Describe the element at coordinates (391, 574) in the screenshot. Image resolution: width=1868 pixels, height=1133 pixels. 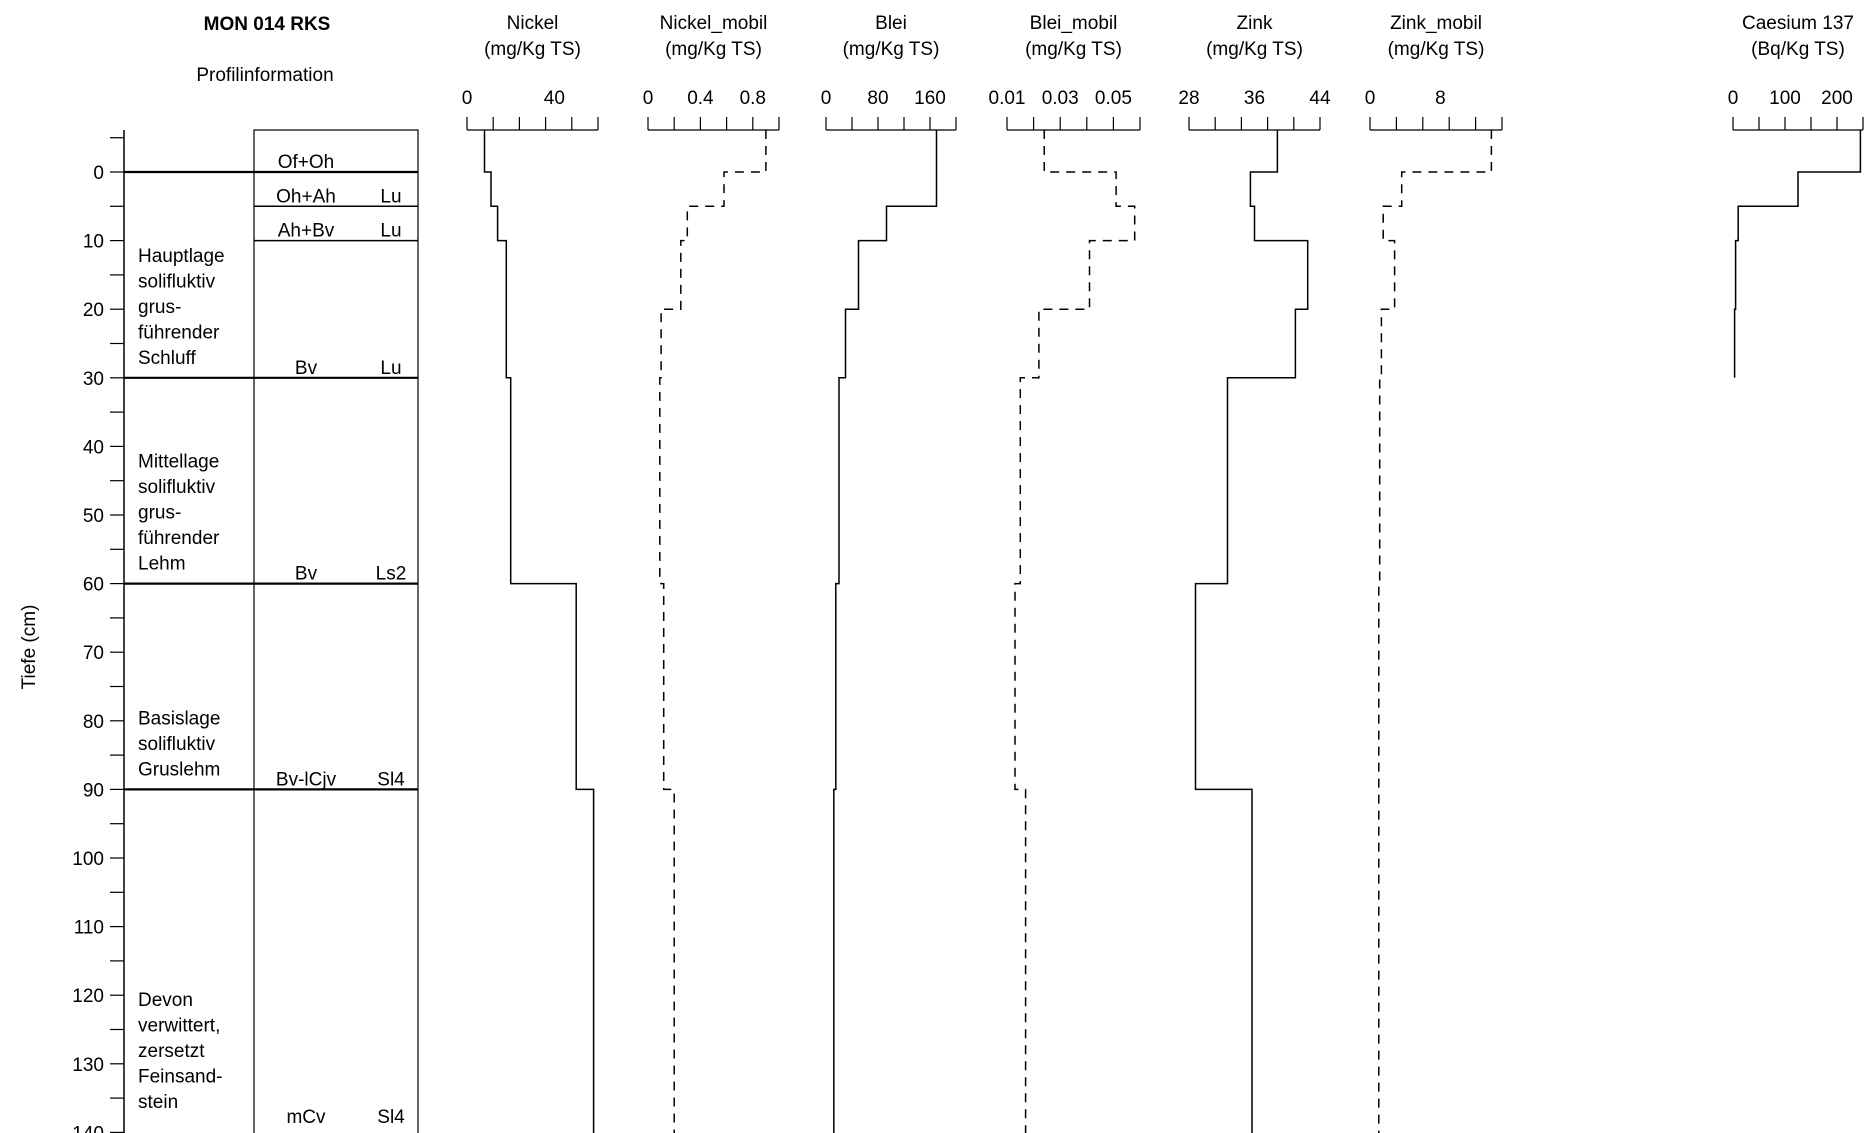
I see `soil-type-label: Ls2` at that location.